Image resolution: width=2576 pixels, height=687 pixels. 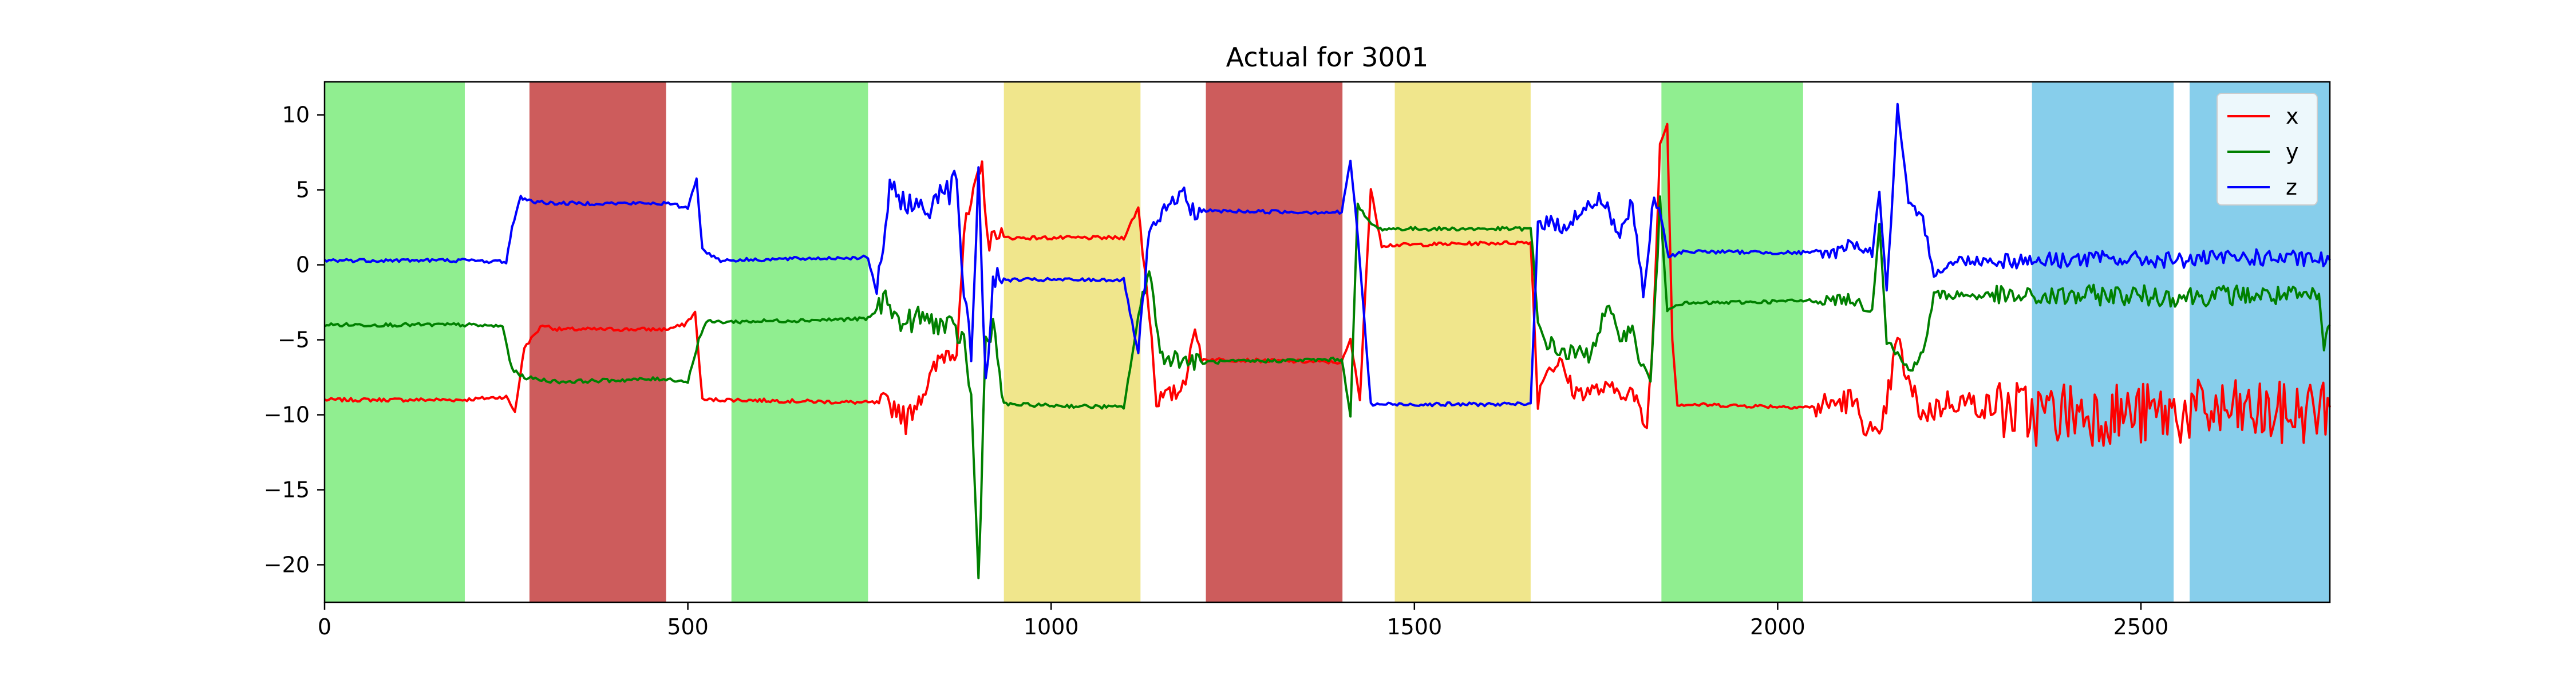 I want to click on y-tick-label: −20, so click(x=287, y=565).